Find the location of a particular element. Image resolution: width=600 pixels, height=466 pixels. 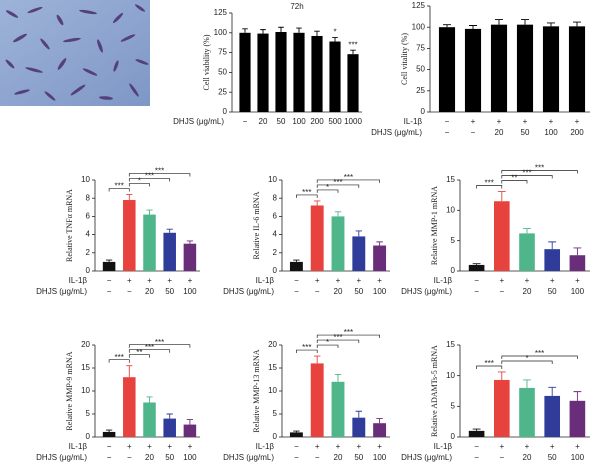

y-tick-label: 2 is located at coordinates (88, 252).